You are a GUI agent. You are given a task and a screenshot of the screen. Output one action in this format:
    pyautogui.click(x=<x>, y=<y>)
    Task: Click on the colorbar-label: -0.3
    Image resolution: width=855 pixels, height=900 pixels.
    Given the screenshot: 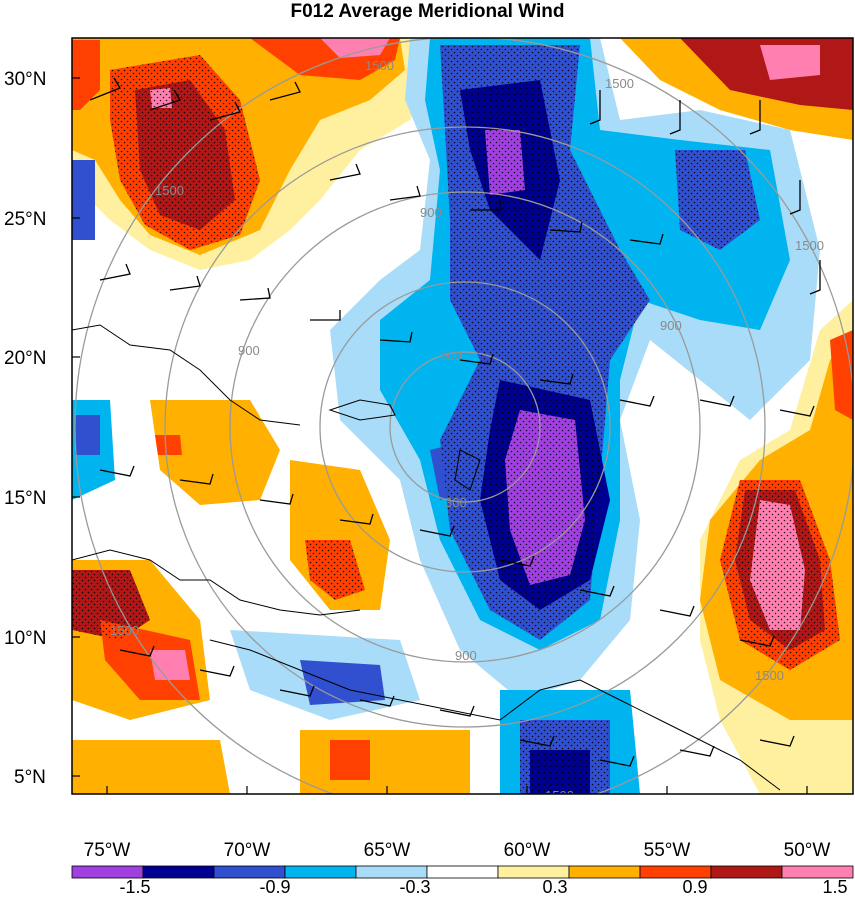 What is the action you would take?
    pyautogui.click(x=414, y=887)
    